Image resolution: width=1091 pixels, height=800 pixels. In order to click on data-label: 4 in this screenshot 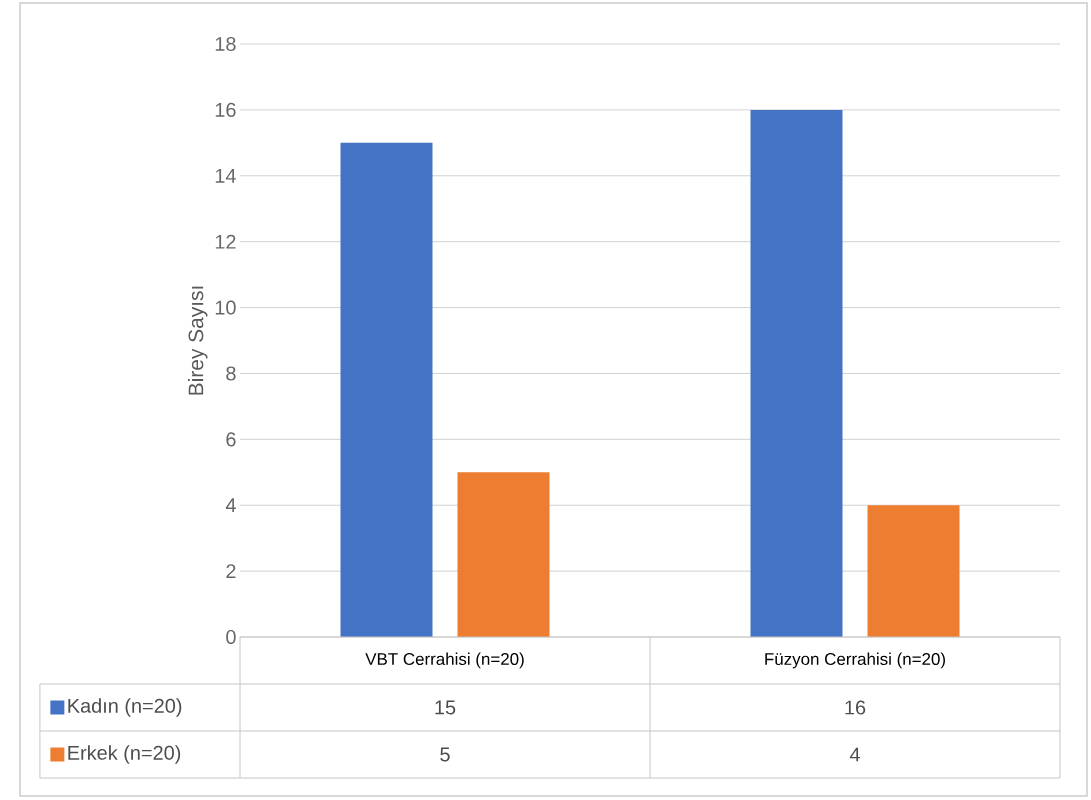, I will do `click(854, 754)`.